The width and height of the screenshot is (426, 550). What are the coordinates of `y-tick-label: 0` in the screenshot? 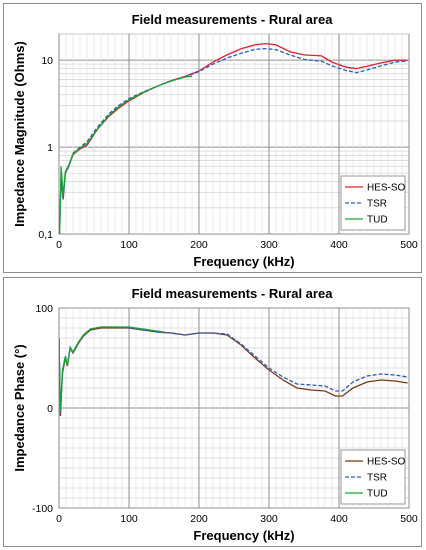 It's located at (50, 409).